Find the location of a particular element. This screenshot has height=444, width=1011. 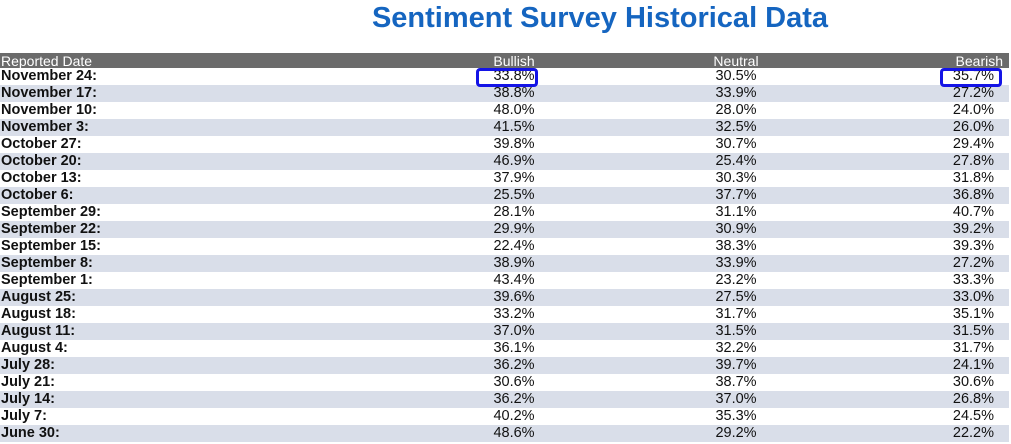

bullish-cell: 40.2% is located at coordinates (514, 416).